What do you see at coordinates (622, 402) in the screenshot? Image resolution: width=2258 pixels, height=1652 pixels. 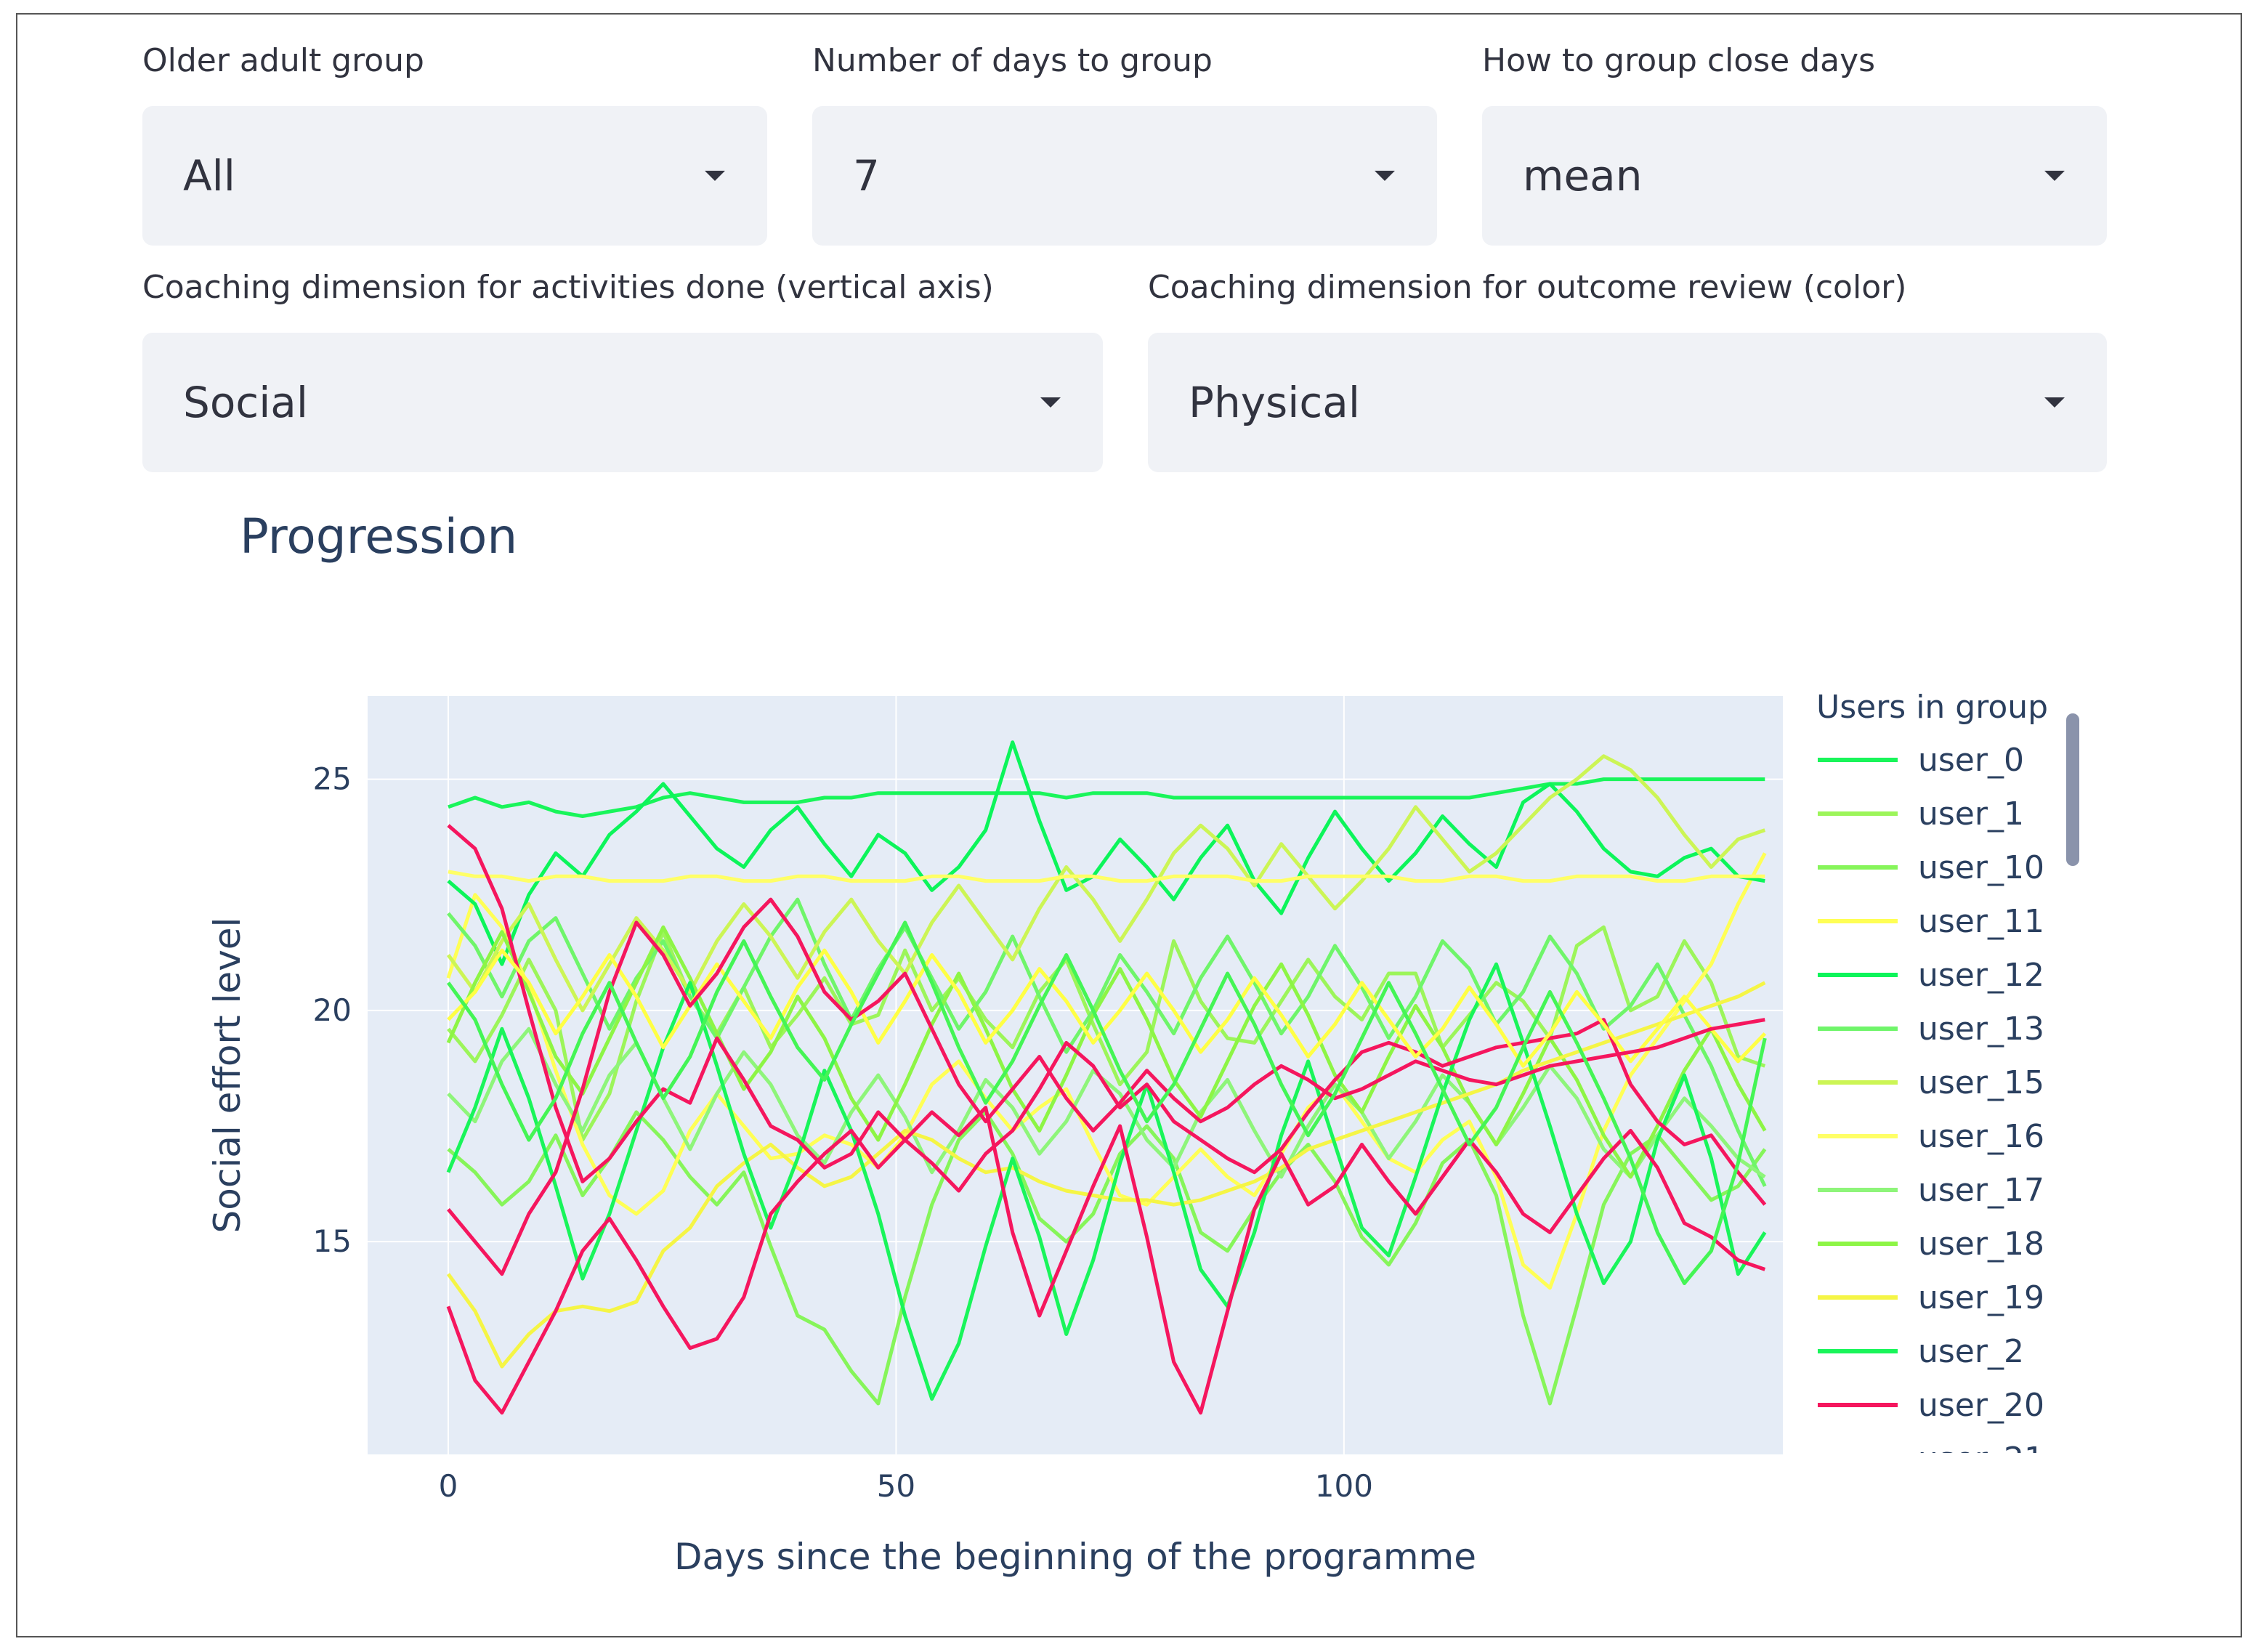 I see `activity-dim-select: Social` at bounding box center [622, 402].